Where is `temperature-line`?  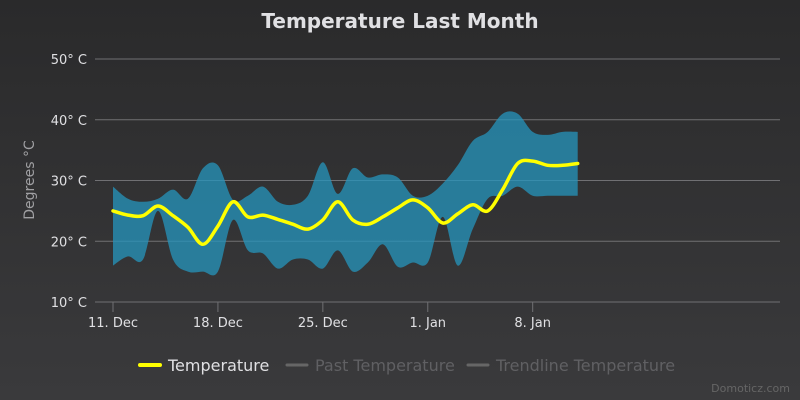 temperature-line is located at coordinates (345, 202).